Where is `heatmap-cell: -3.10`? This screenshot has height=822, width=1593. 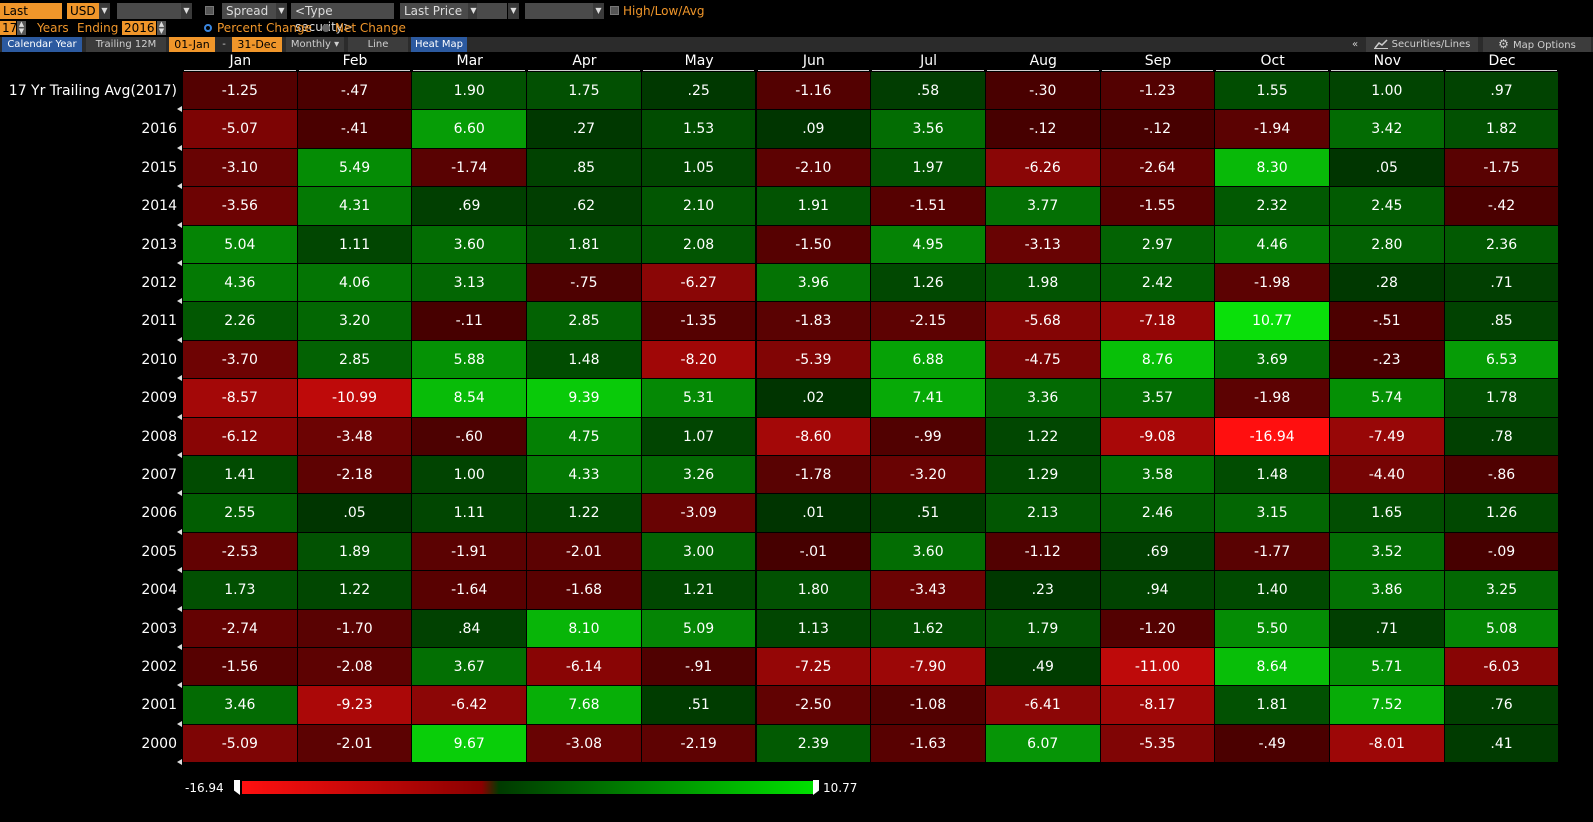
heatmap-cell: -3.10 is located at coordinates (240, 168).